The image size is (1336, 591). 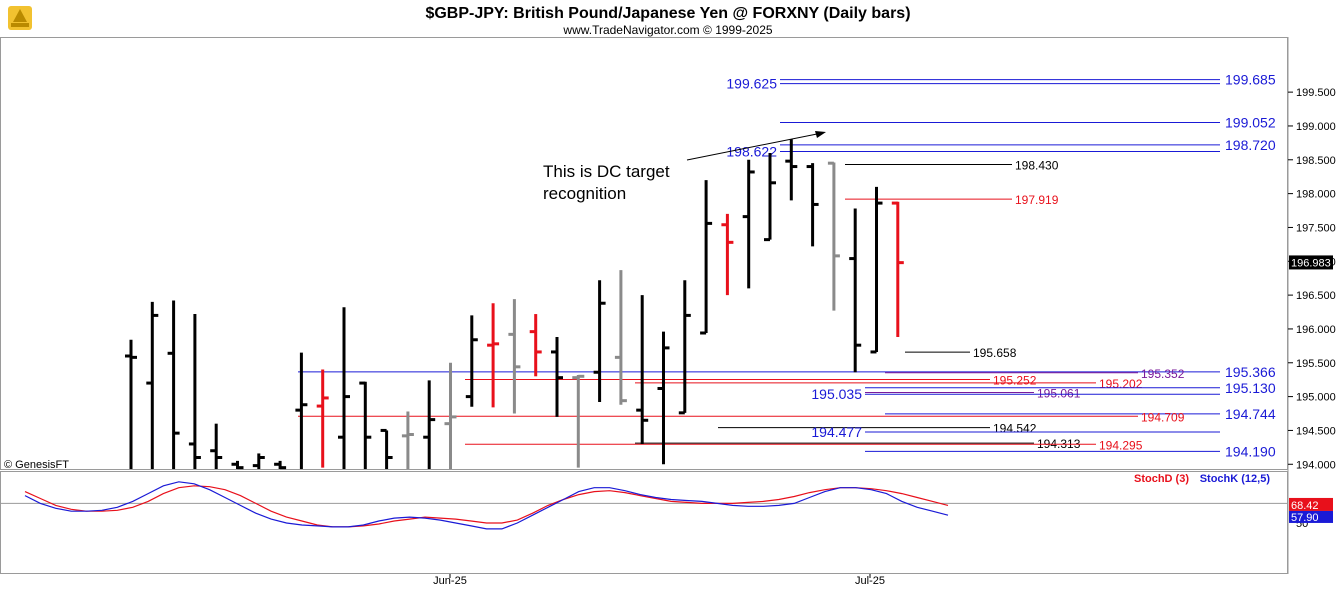 I want to click on y-tick-label: 199.500, so click(x=1316, y=93).